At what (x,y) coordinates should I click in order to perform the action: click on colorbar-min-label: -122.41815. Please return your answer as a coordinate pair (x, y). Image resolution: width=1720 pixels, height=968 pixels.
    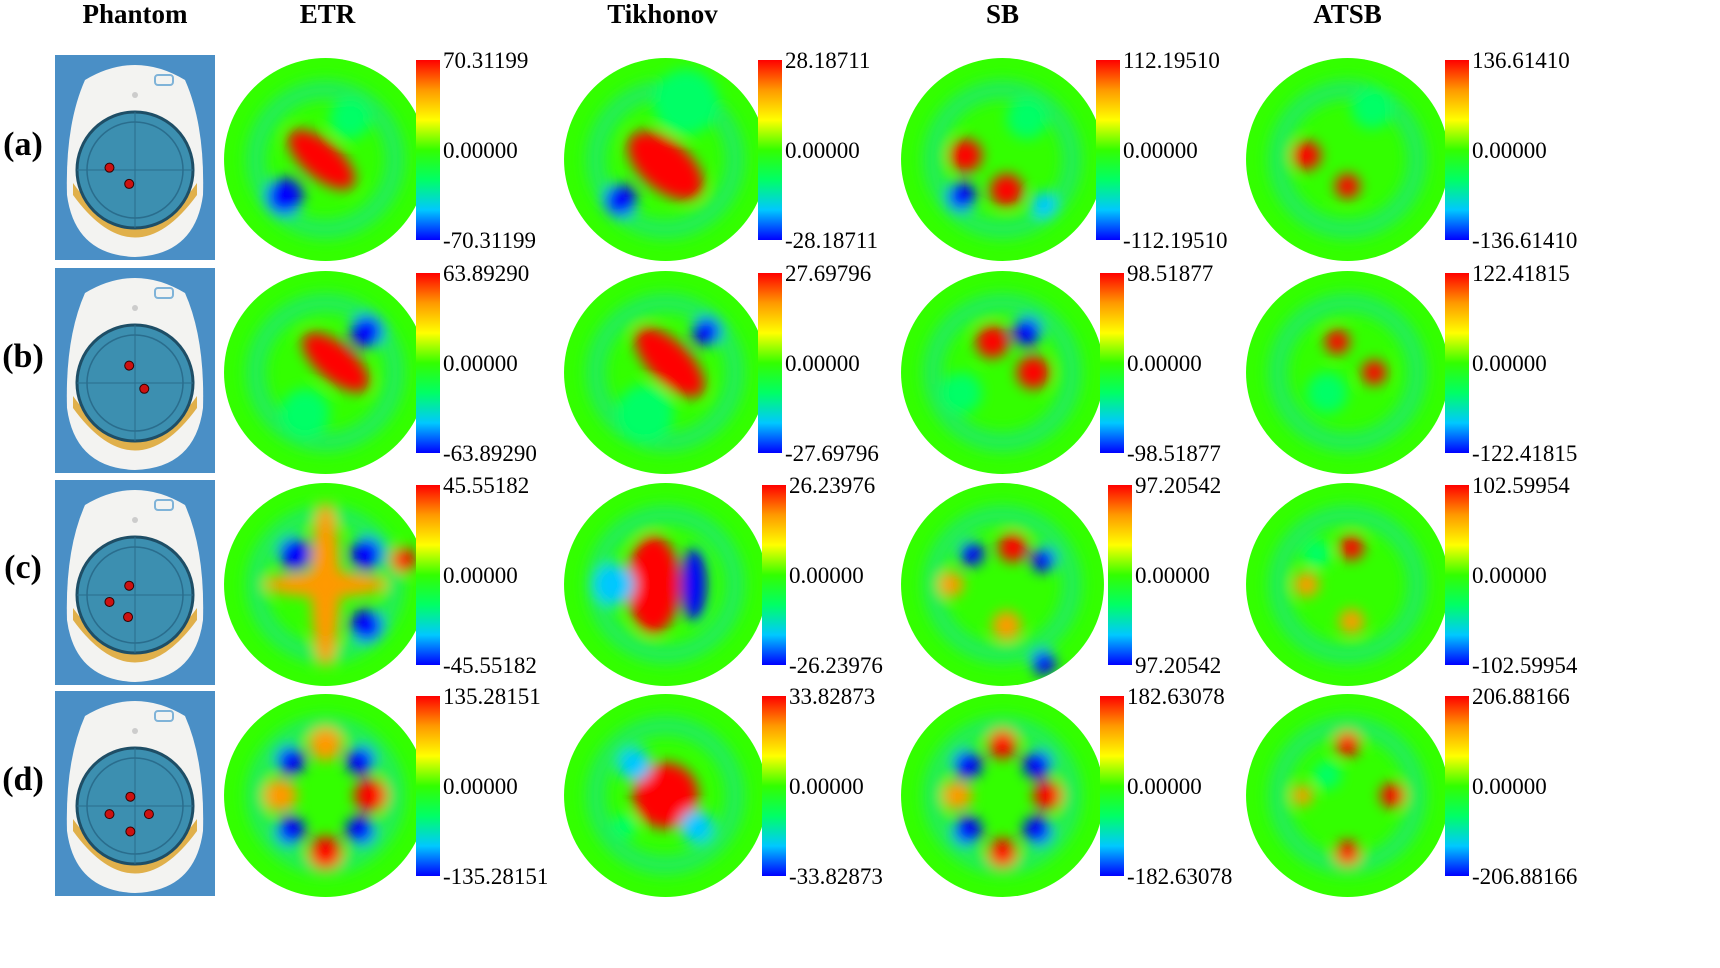
    Looking at the image, I should click on (1525, 453).